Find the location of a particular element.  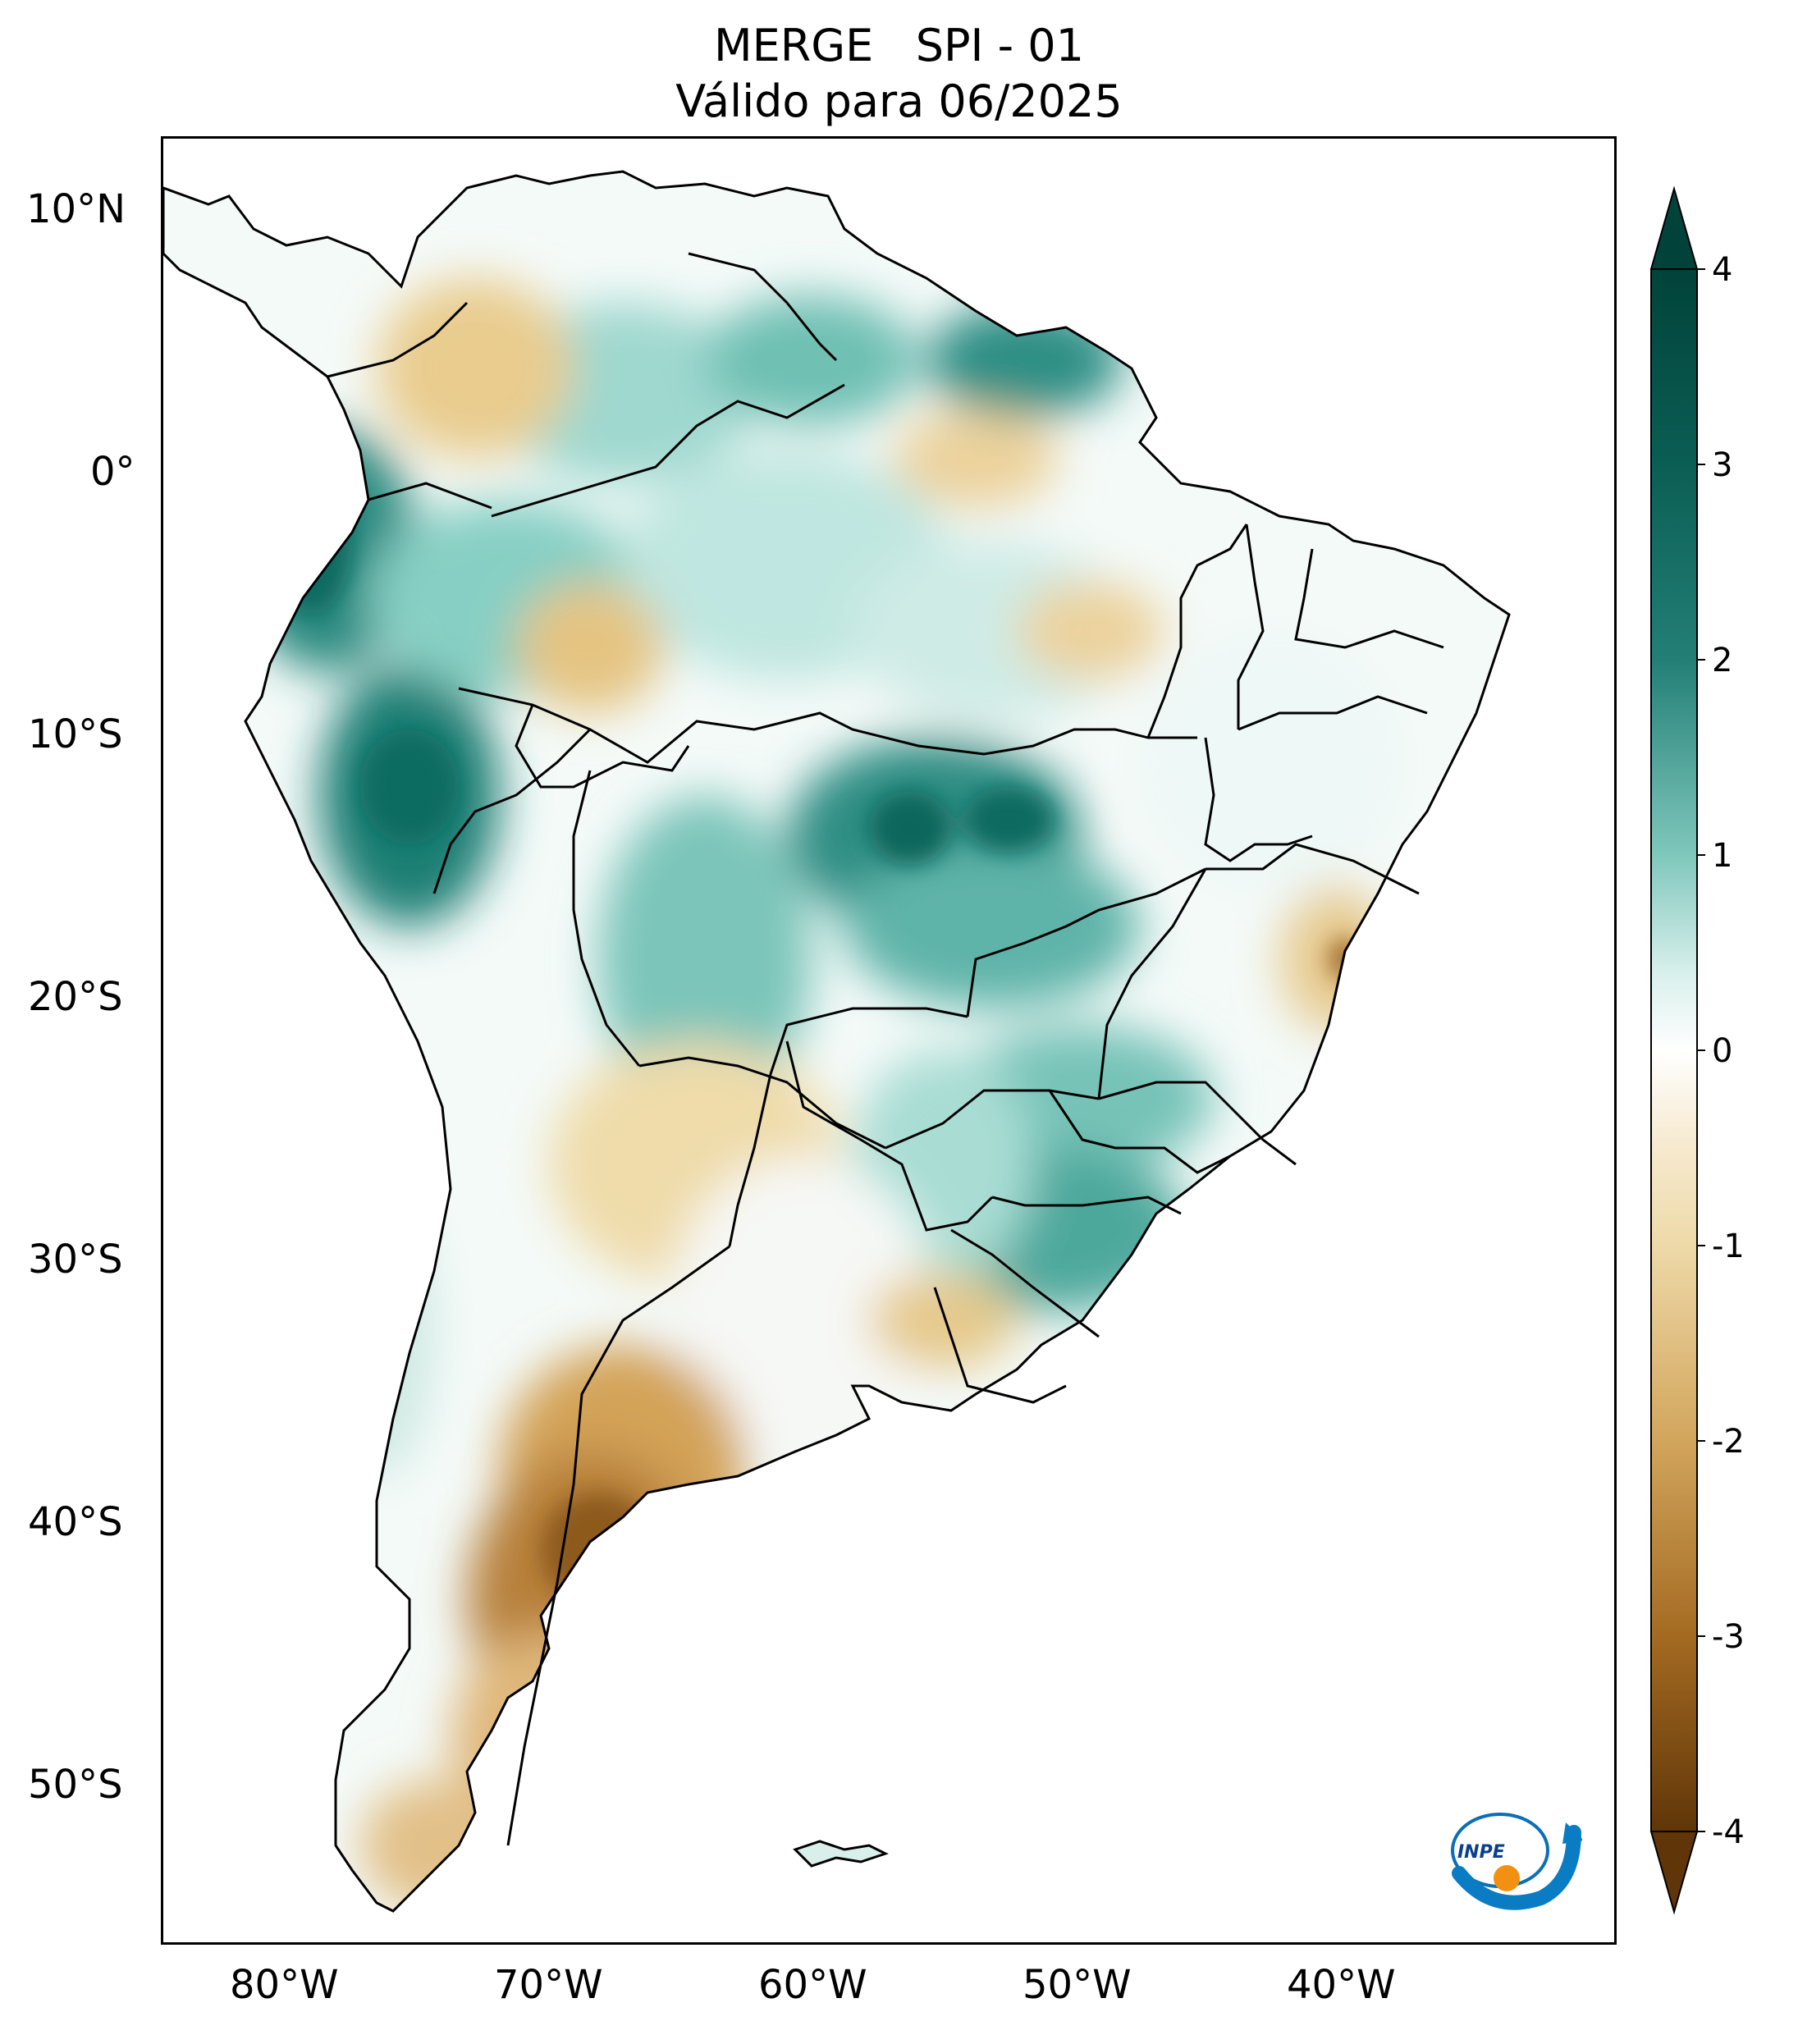

lon-tick-label: 60°W is located at coordinates (812, 1985).